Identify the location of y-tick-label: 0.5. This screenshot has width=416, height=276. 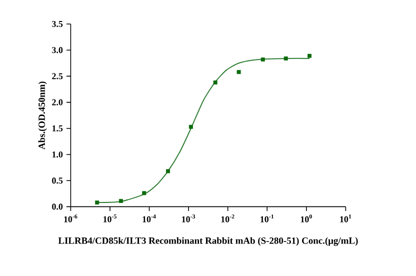
(57, 181).